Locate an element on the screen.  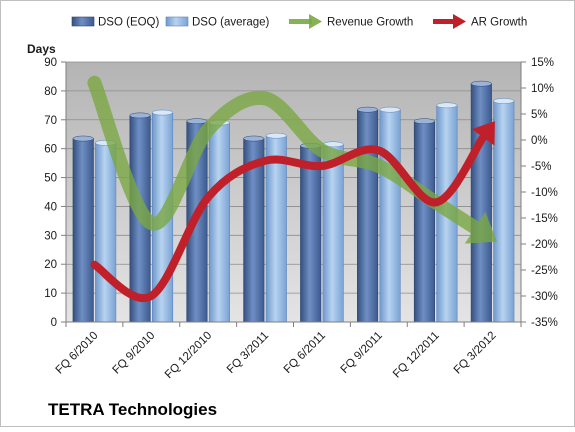
y-left-tick-label: 70 is located at coordinates (50, 121).